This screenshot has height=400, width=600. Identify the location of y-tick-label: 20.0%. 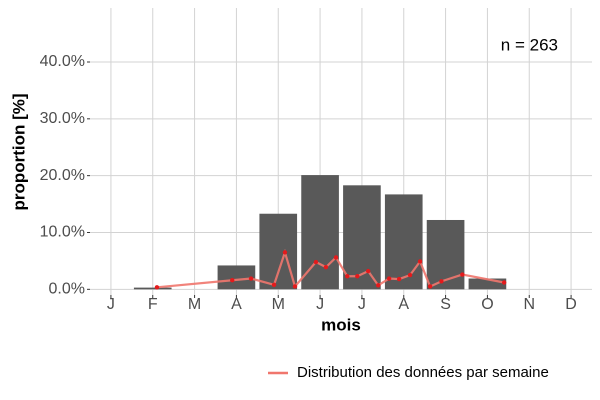
(62, 175).